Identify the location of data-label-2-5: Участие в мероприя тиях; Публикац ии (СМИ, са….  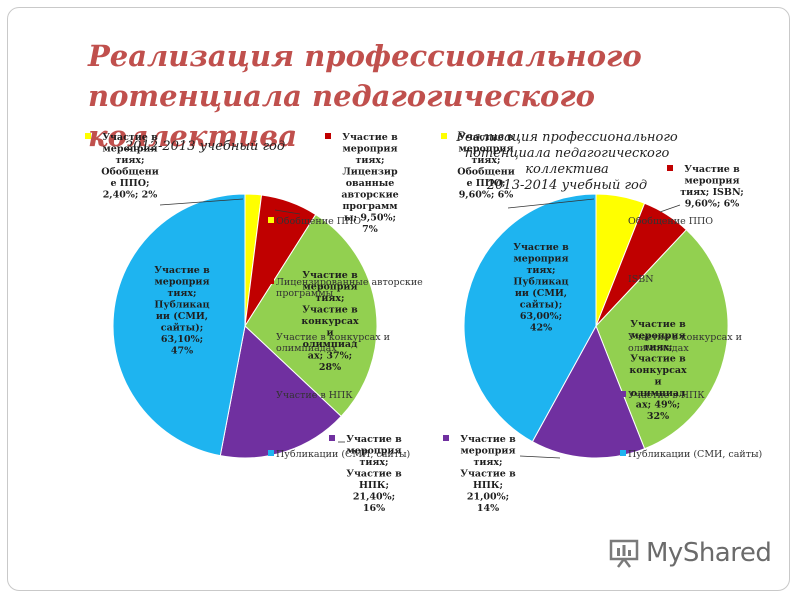
(541, 288).